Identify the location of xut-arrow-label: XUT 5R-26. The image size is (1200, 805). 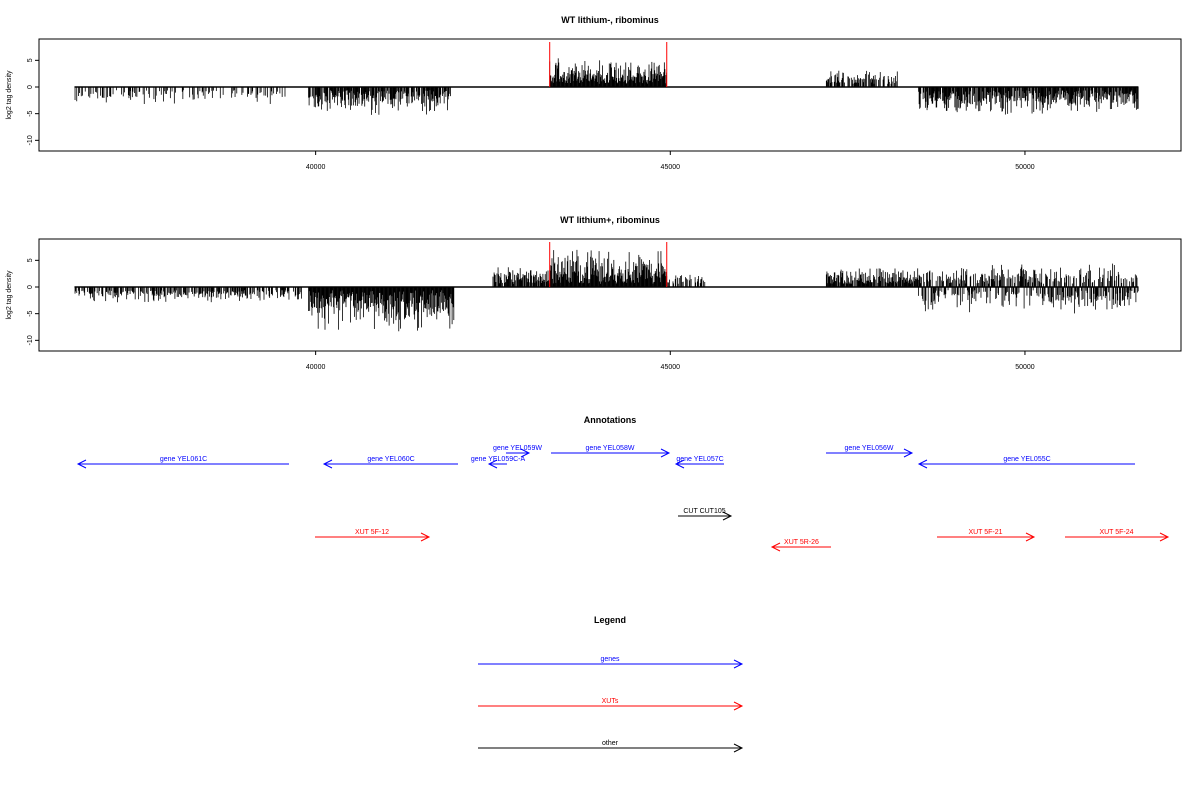
(801, 542).